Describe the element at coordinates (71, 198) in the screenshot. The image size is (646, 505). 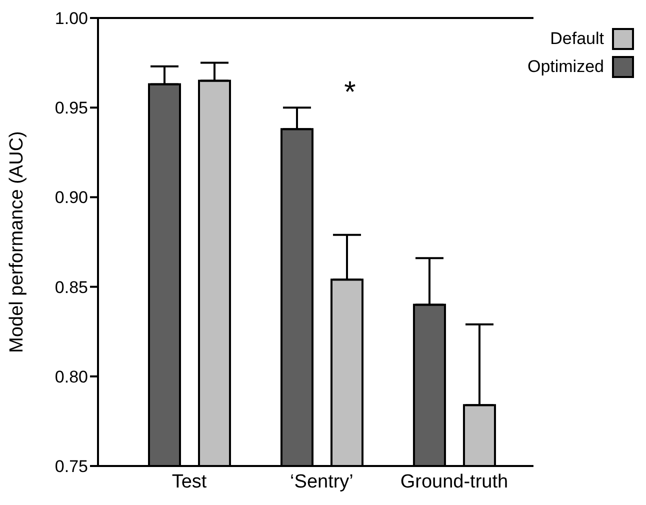
I see `y-tick-label: 0.90` at that location.